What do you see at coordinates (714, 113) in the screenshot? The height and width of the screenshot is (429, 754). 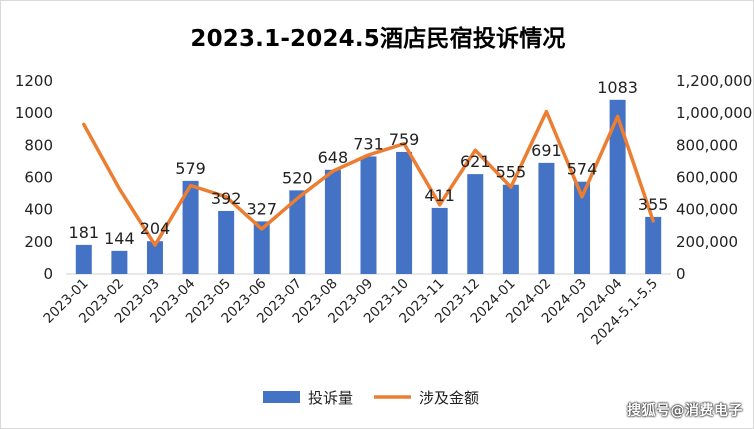 I see `right-y-tick-label: 1,000,000` at bounding box center [714, 113].